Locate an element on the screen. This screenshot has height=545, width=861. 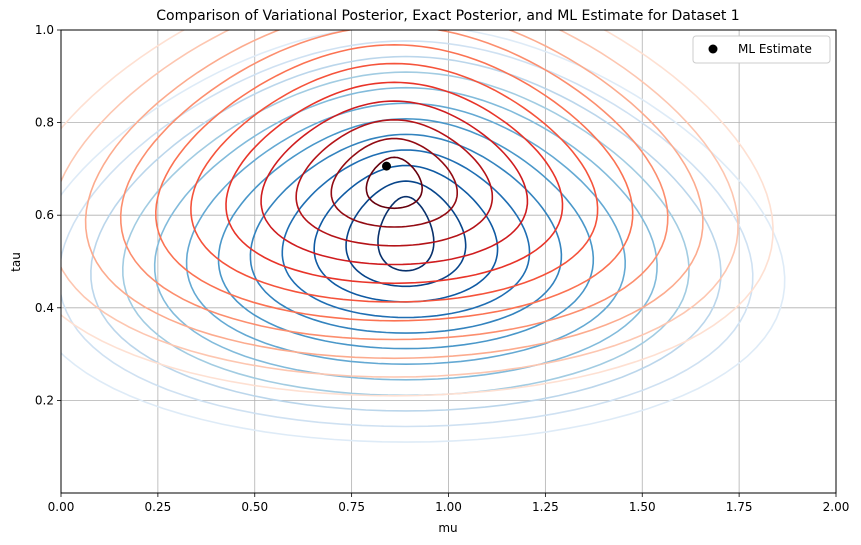
x-tick-label: 0.75 is located at coordinates (351, 507).